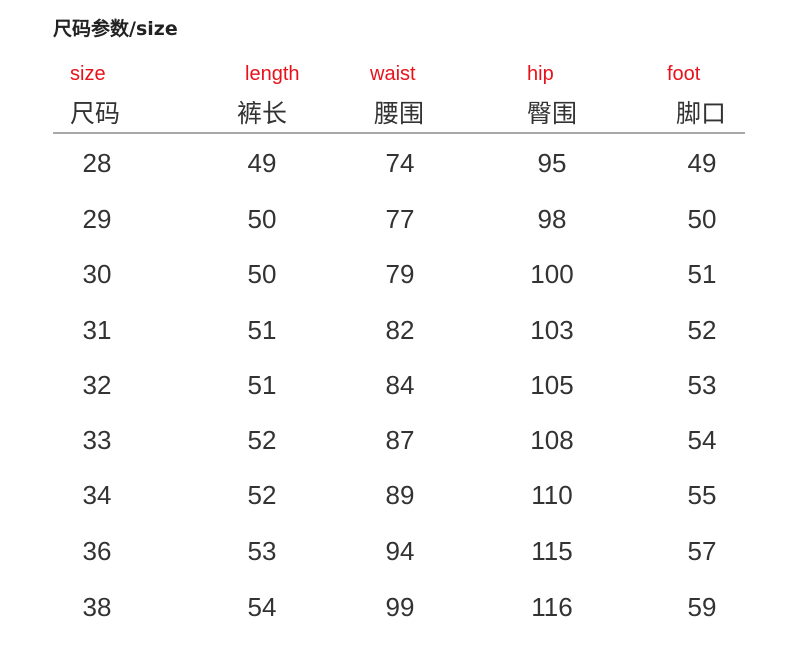  I want to click on cell-foot: 53, so click(702, 385).